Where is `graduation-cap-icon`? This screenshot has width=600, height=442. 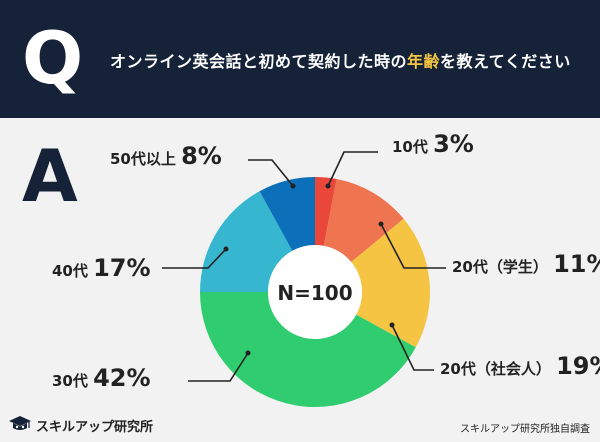
graduation-cap-icon is located at coordinates (20, 423).